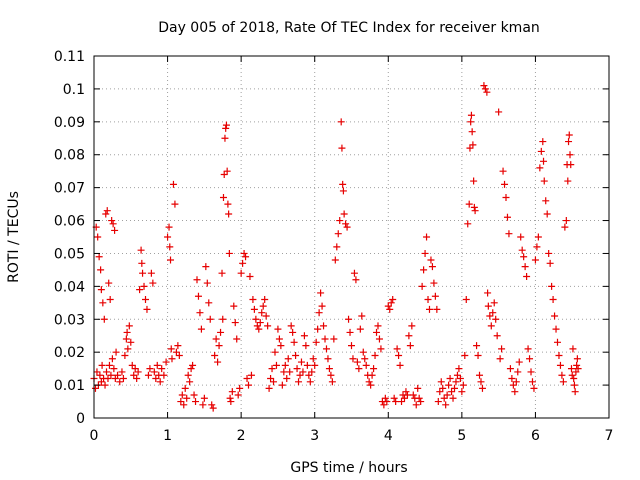  Describe the element at coordinates (314, 436) in the screenshot. I see `x-tick-label: 3` at that location.